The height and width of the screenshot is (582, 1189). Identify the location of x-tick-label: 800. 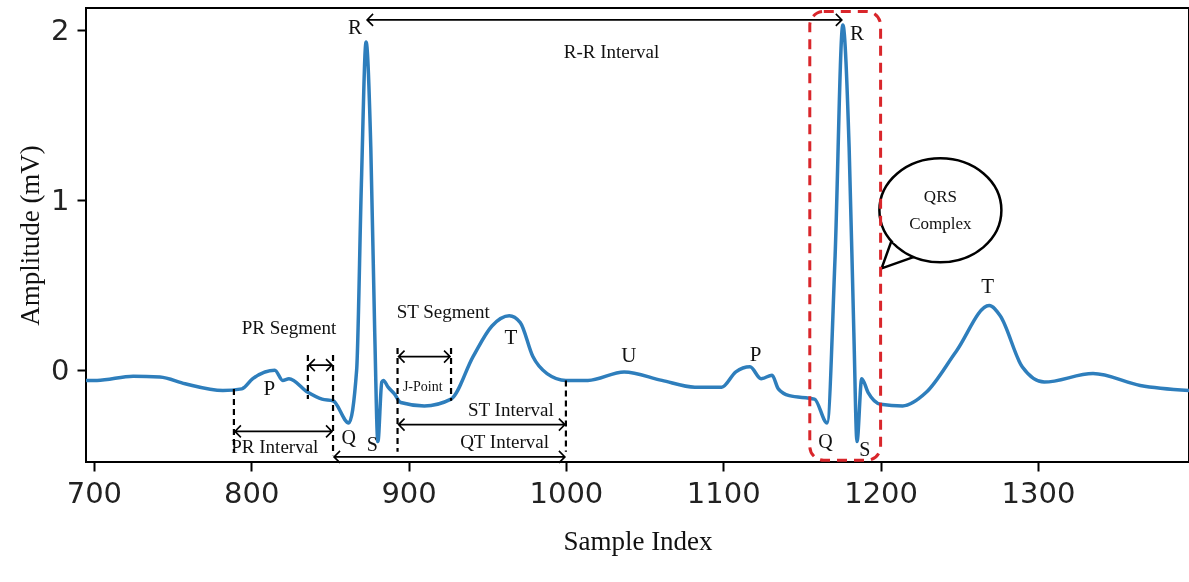
(252, 492).